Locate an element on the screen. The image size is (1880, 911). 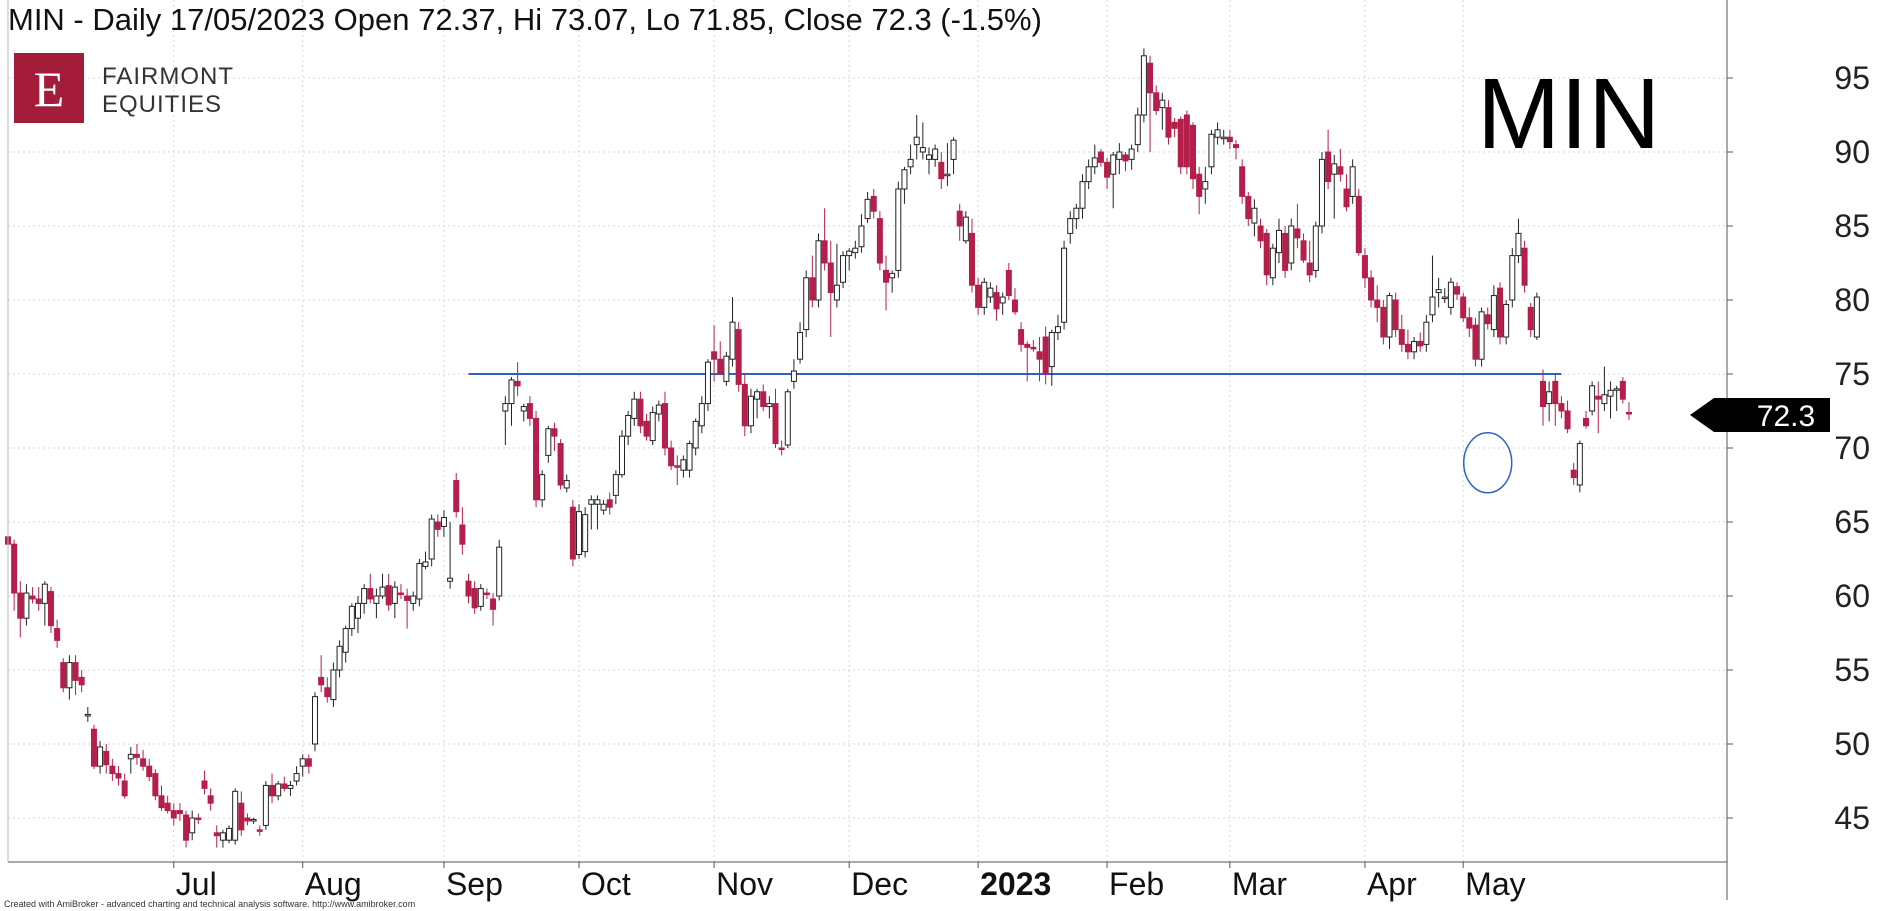
y-tick-label: 75 is located at coordinates (1852, 374).